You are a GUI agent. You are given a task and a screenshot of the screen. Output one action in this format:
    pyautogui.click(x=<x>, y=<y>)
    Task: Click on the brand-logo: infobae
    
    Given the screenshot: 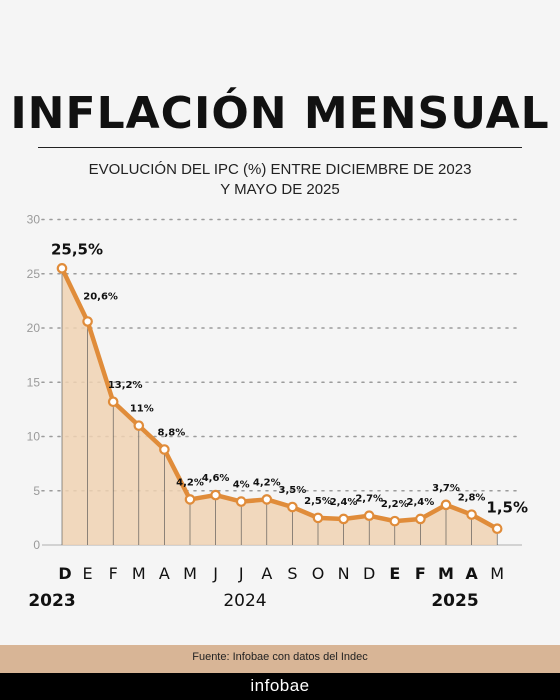 What is the action you would take?
    pyautogui.click(x=280, y=685)
    